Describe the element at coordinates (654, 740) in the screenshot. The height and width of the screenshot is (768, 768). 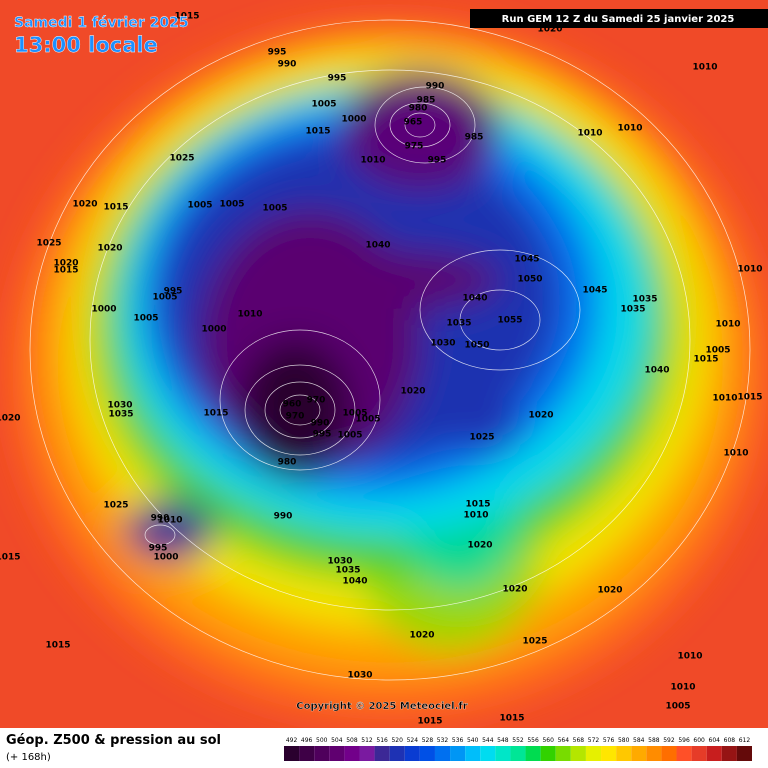
I see `scale-label: 588` at that location.